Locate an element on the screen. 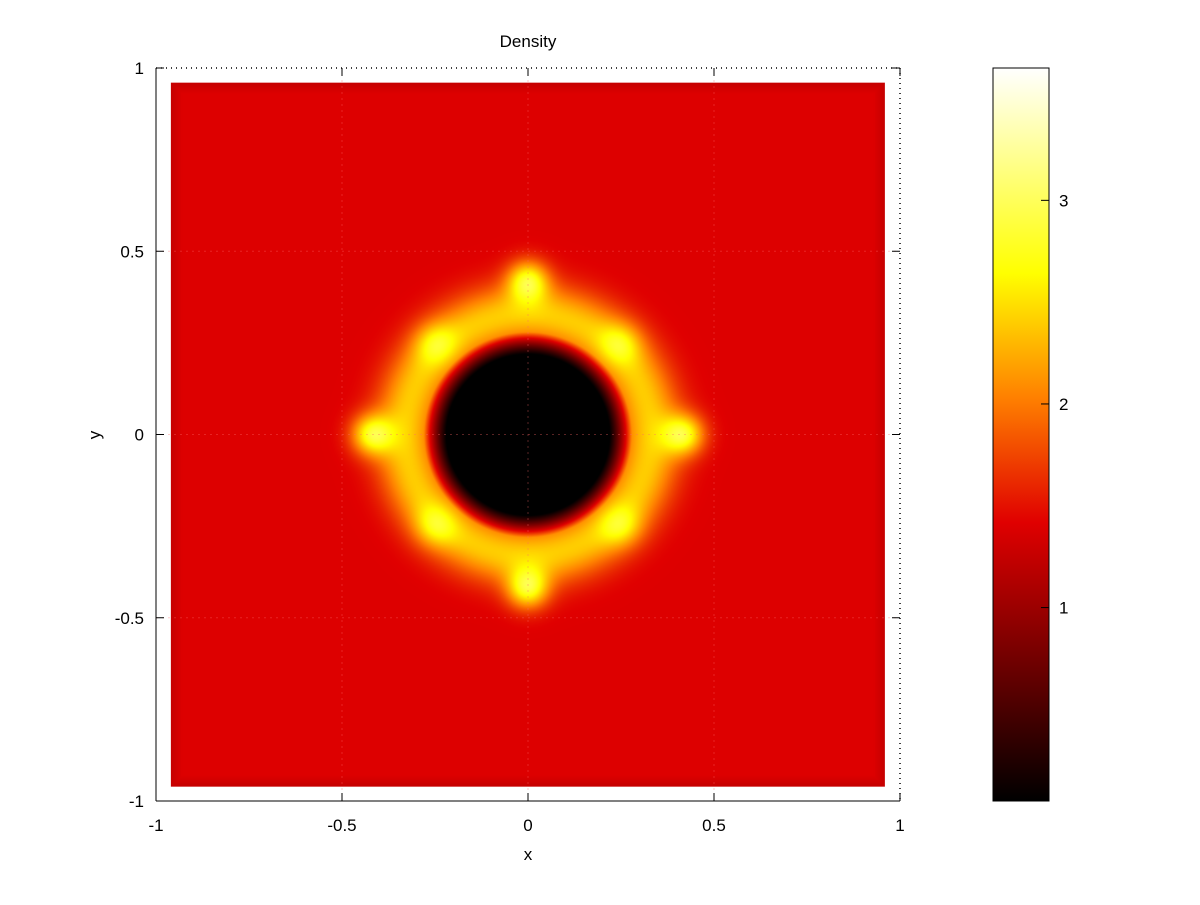  colorbar-gradient is located at coordinates (1021, 434).